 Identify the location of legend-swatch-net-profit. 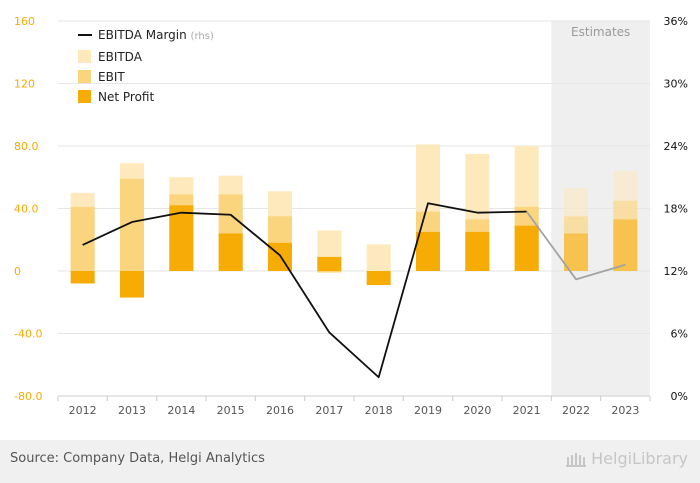
(84, 96).